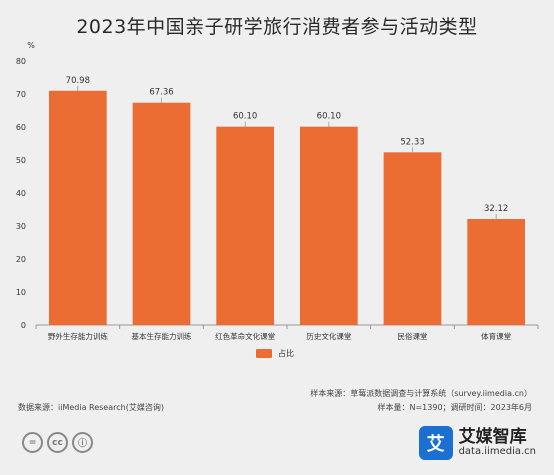 This screenshot has width=554, height=475. I want to click on y-tick-label: 60, so click(21, 127).